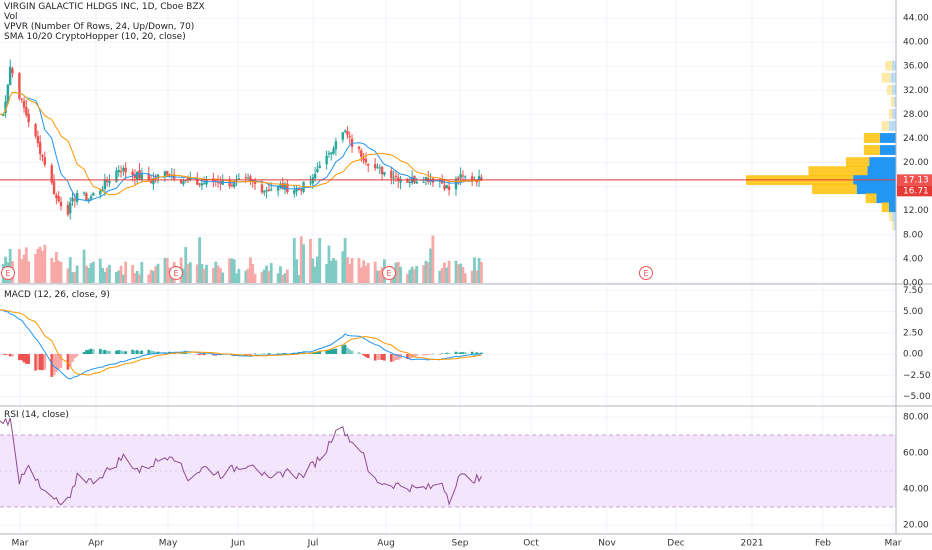 The width and height of the screenshot is (932, 550). I want to click on time-tick-label-11: Feb, so click(823, 544).